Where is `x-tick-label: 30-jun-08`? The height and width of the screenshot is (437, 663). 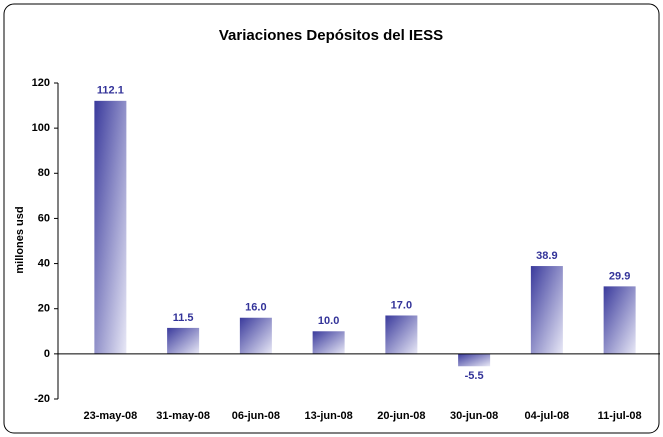 x-tick-label: 30-jun-08 is located at coordinates (474, 416).